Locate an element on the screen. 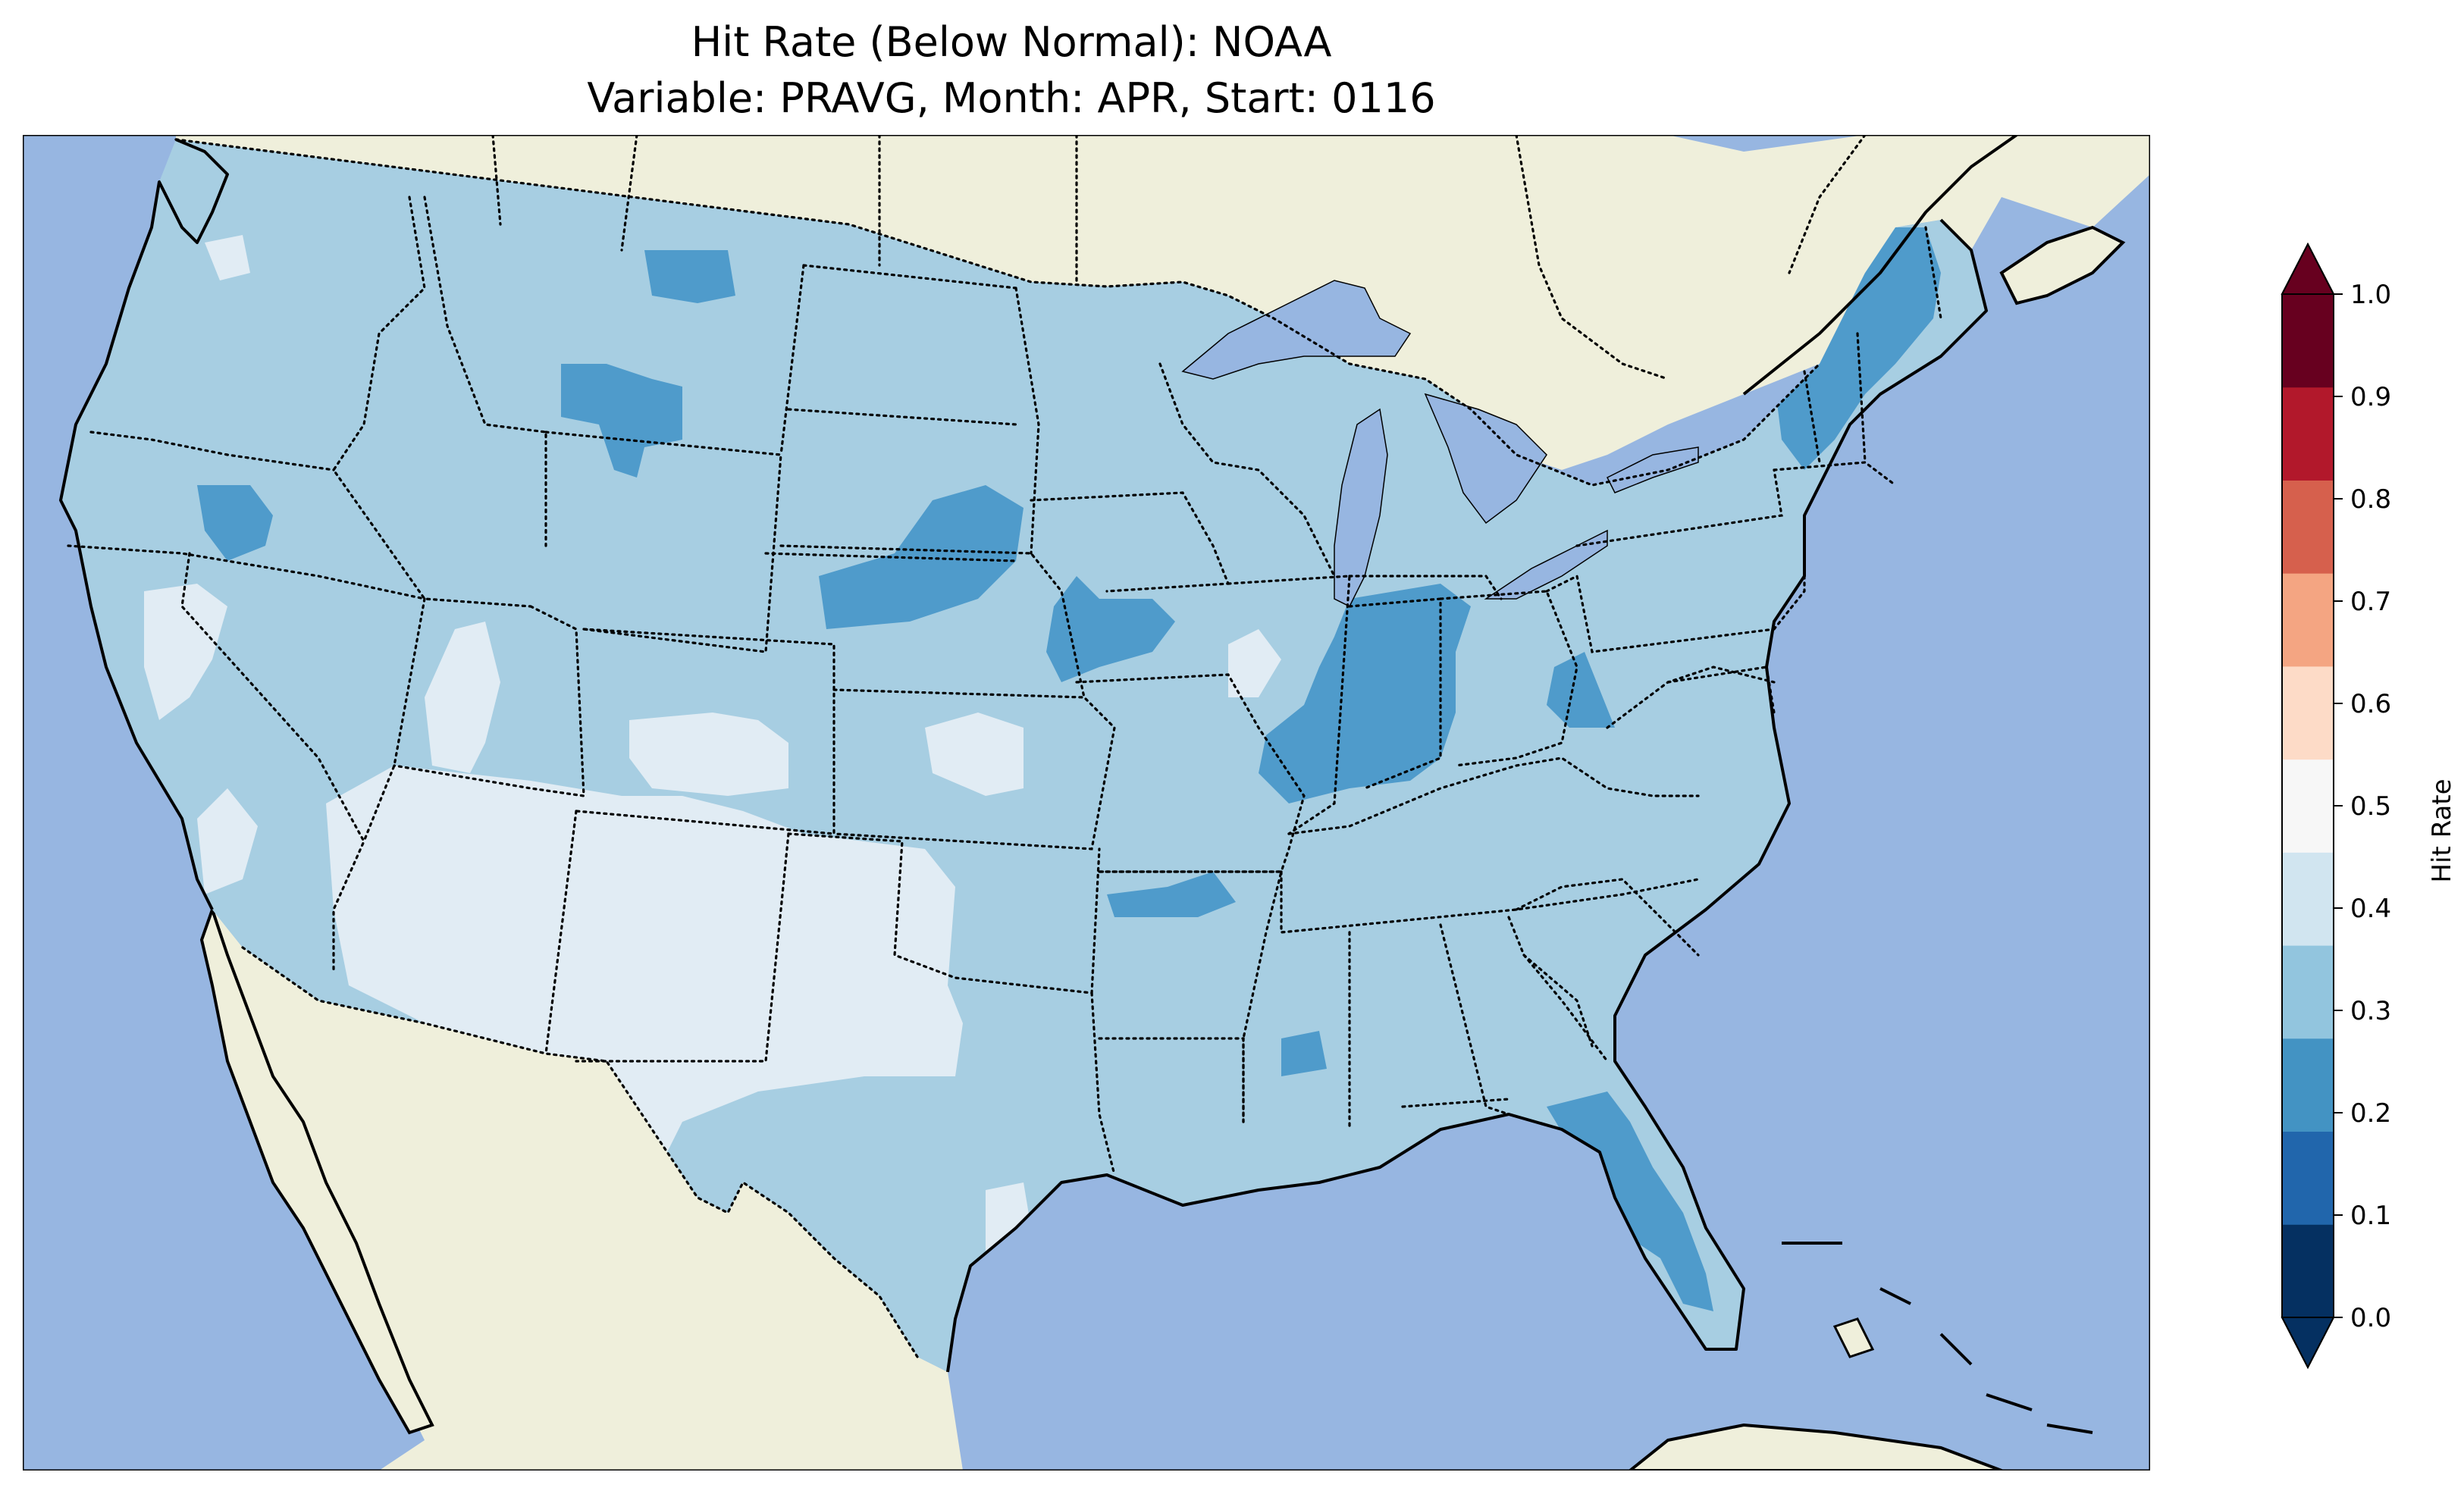  nova-scotia-land is located at coordinates (2062, 265).